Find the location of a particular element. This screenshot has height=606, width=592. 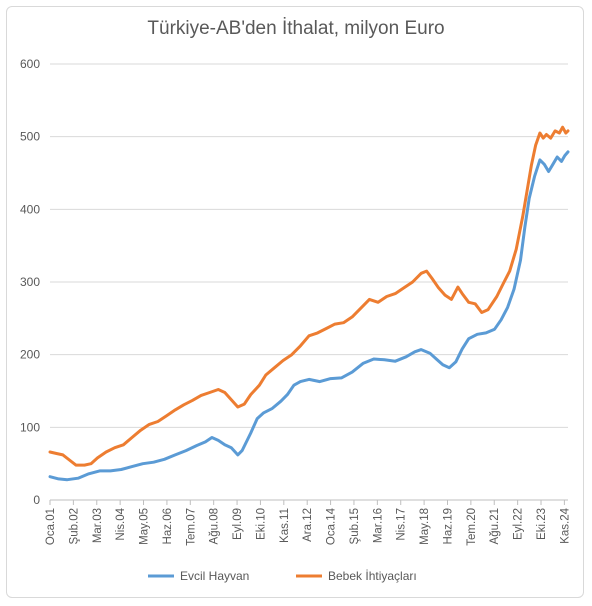

y-tick-label: 600 is located at coordinates (30, 64).